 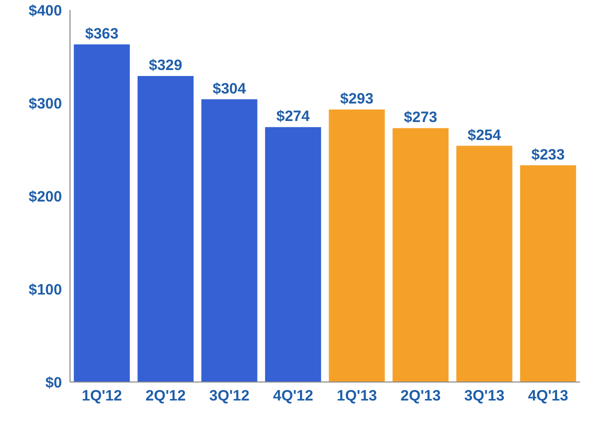 I want to click on x-tick-label: 1Q'12, so click(x=102, y=396).